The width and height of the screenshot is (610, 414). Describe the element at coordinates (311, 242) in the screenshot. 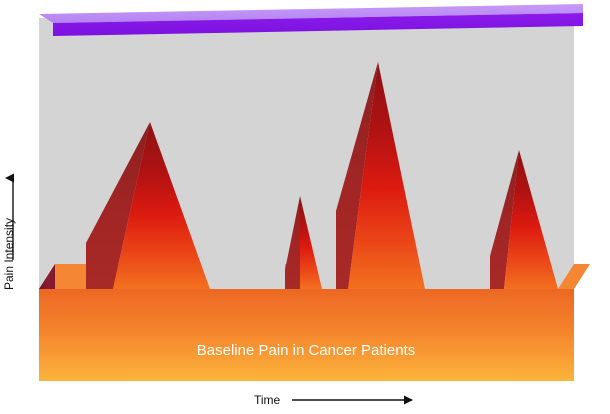

I see `pain-spike-2-front-face` at that location.